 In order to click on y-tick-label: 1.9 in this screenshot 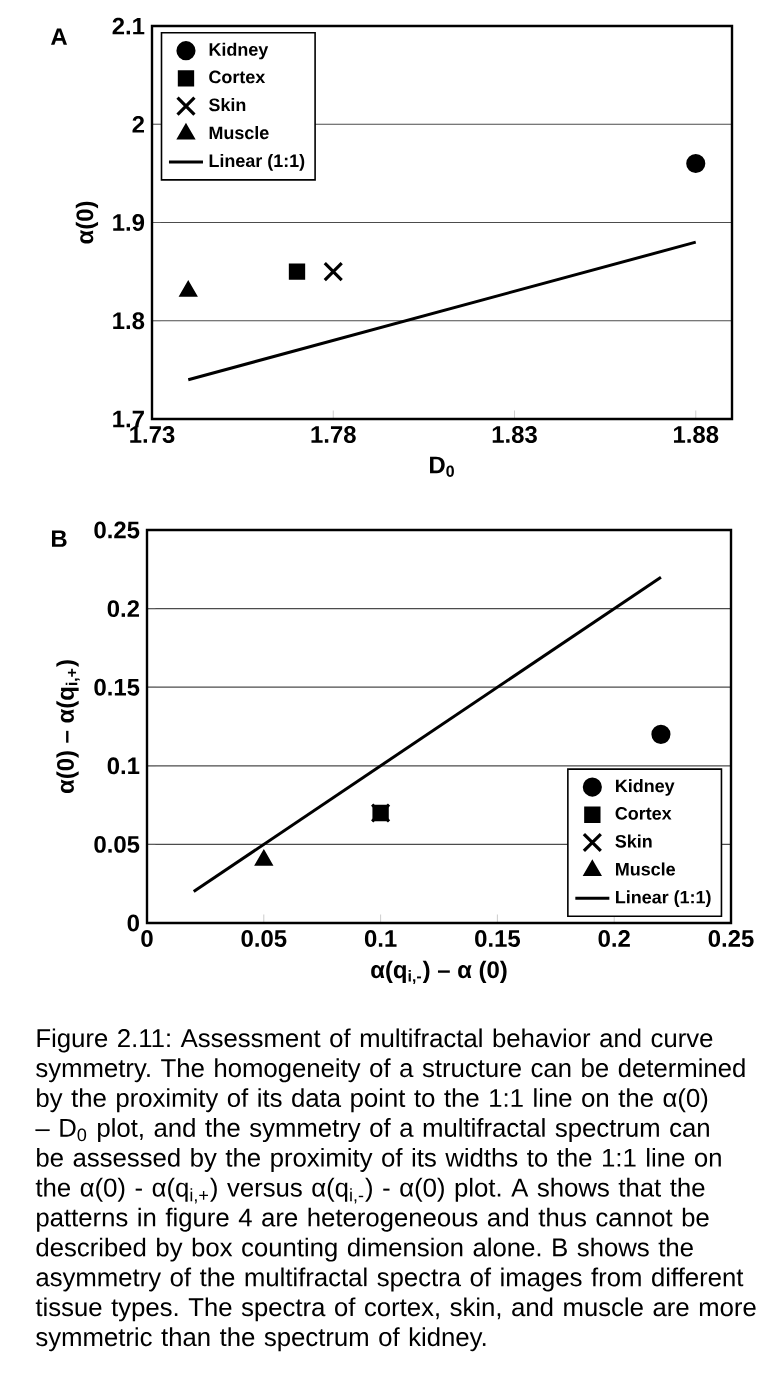, I will do `click(129, 222)`.